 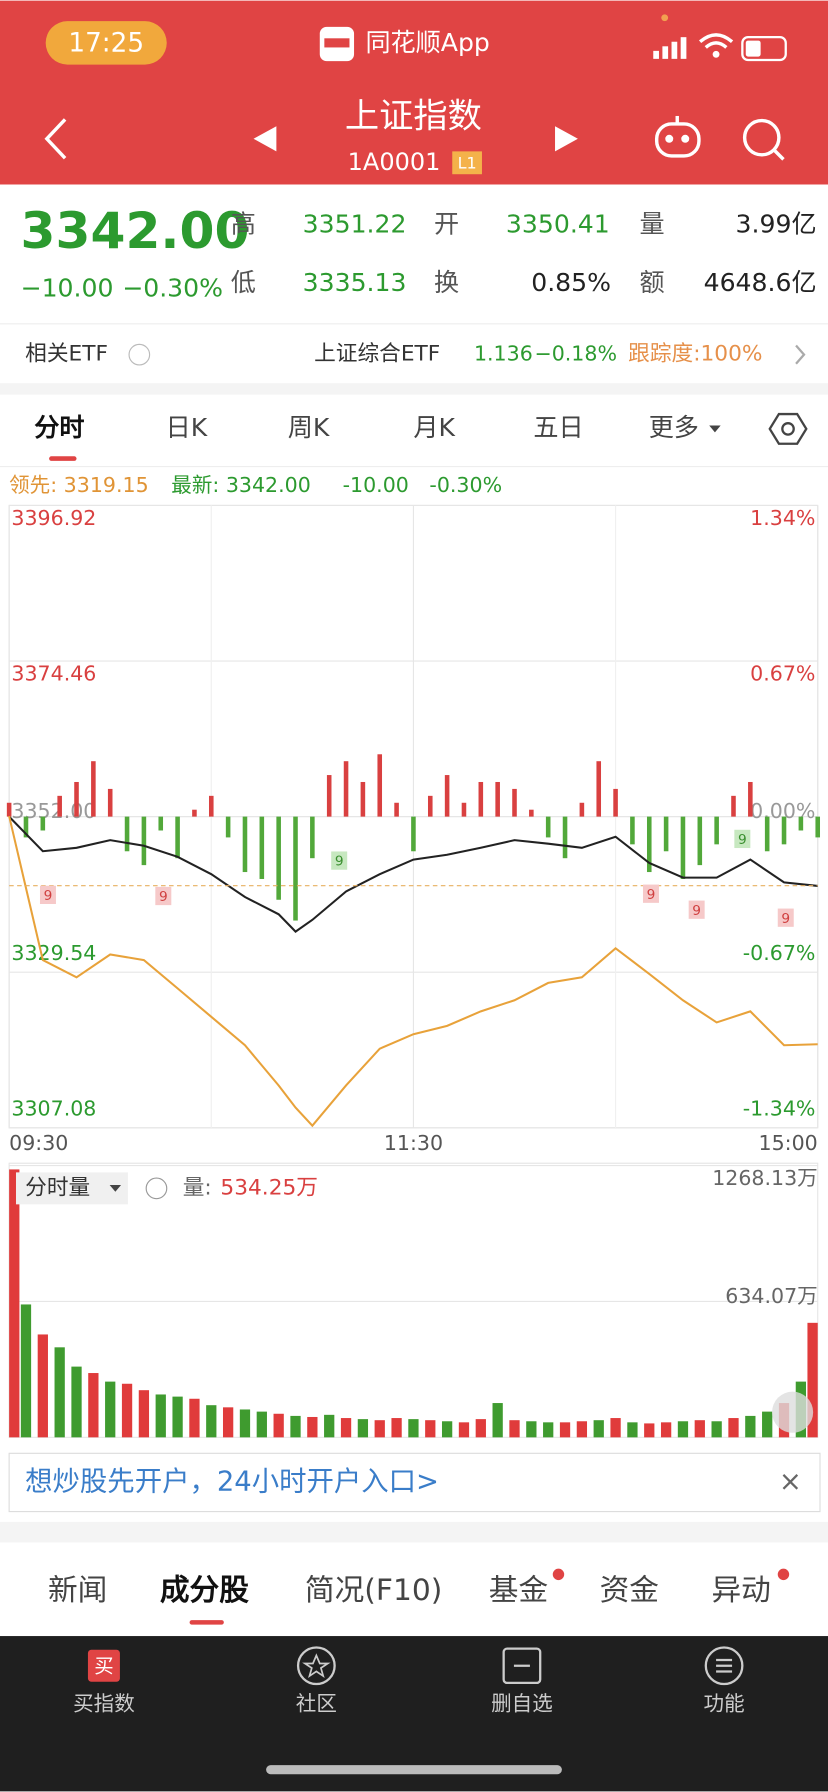 I want to click on y-tick-label: 3396.92, so click(x=53, y=518).